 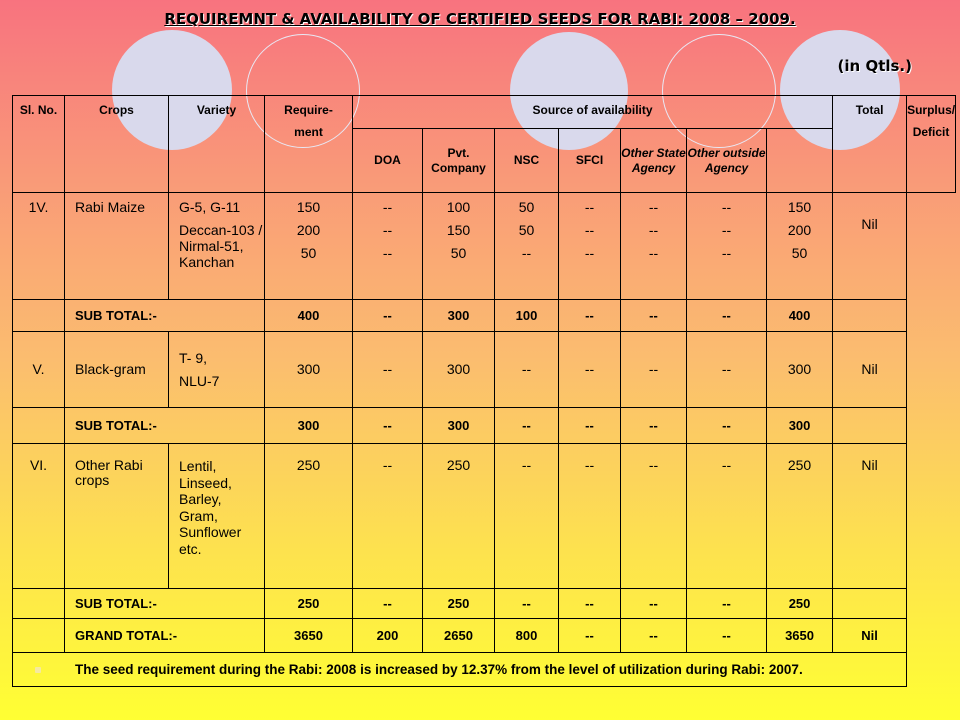 I want to click on grand-total-label: GRAND TOTAL:-, so click(x=164, y=635).